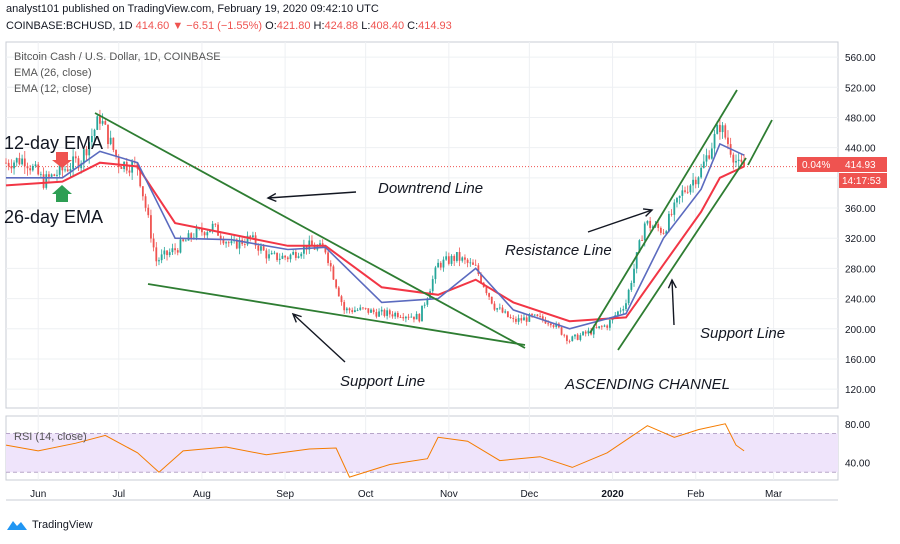 The height and width of the screenshot is (544, 900). What do you see at coordinates (860, 209) in the screenshot?
I see `y-tick-label: 360.00` at bounding box center [860, 209].